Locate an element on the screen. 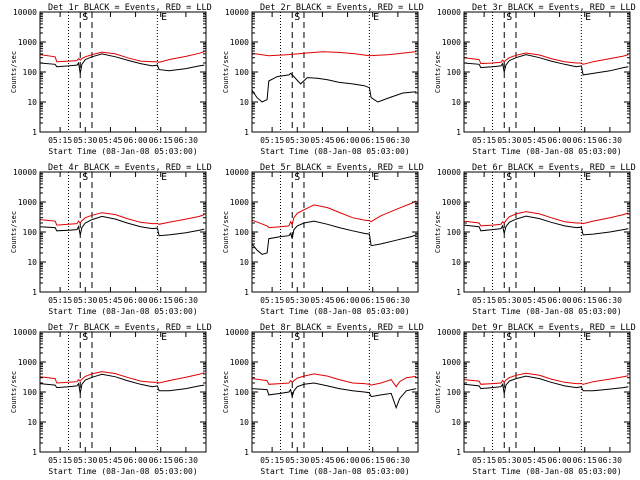  panel-title: Det 6r BLACK = Events, RED = LLD is located at coordinates (554, 168).